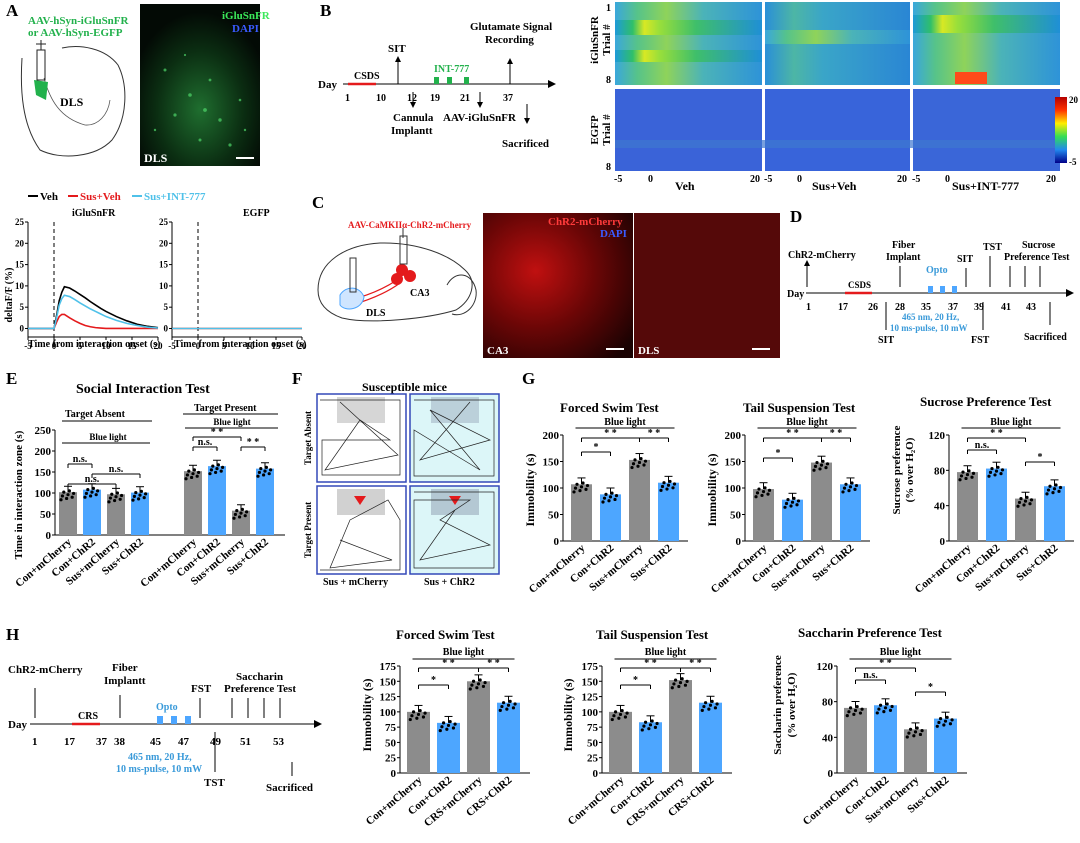 Image resolution: width=1080 pixels, height=843 pixels. Describe the element at coordinates (1054, 513) in the screenshot. I see `bar-sus-chr2` at that location.